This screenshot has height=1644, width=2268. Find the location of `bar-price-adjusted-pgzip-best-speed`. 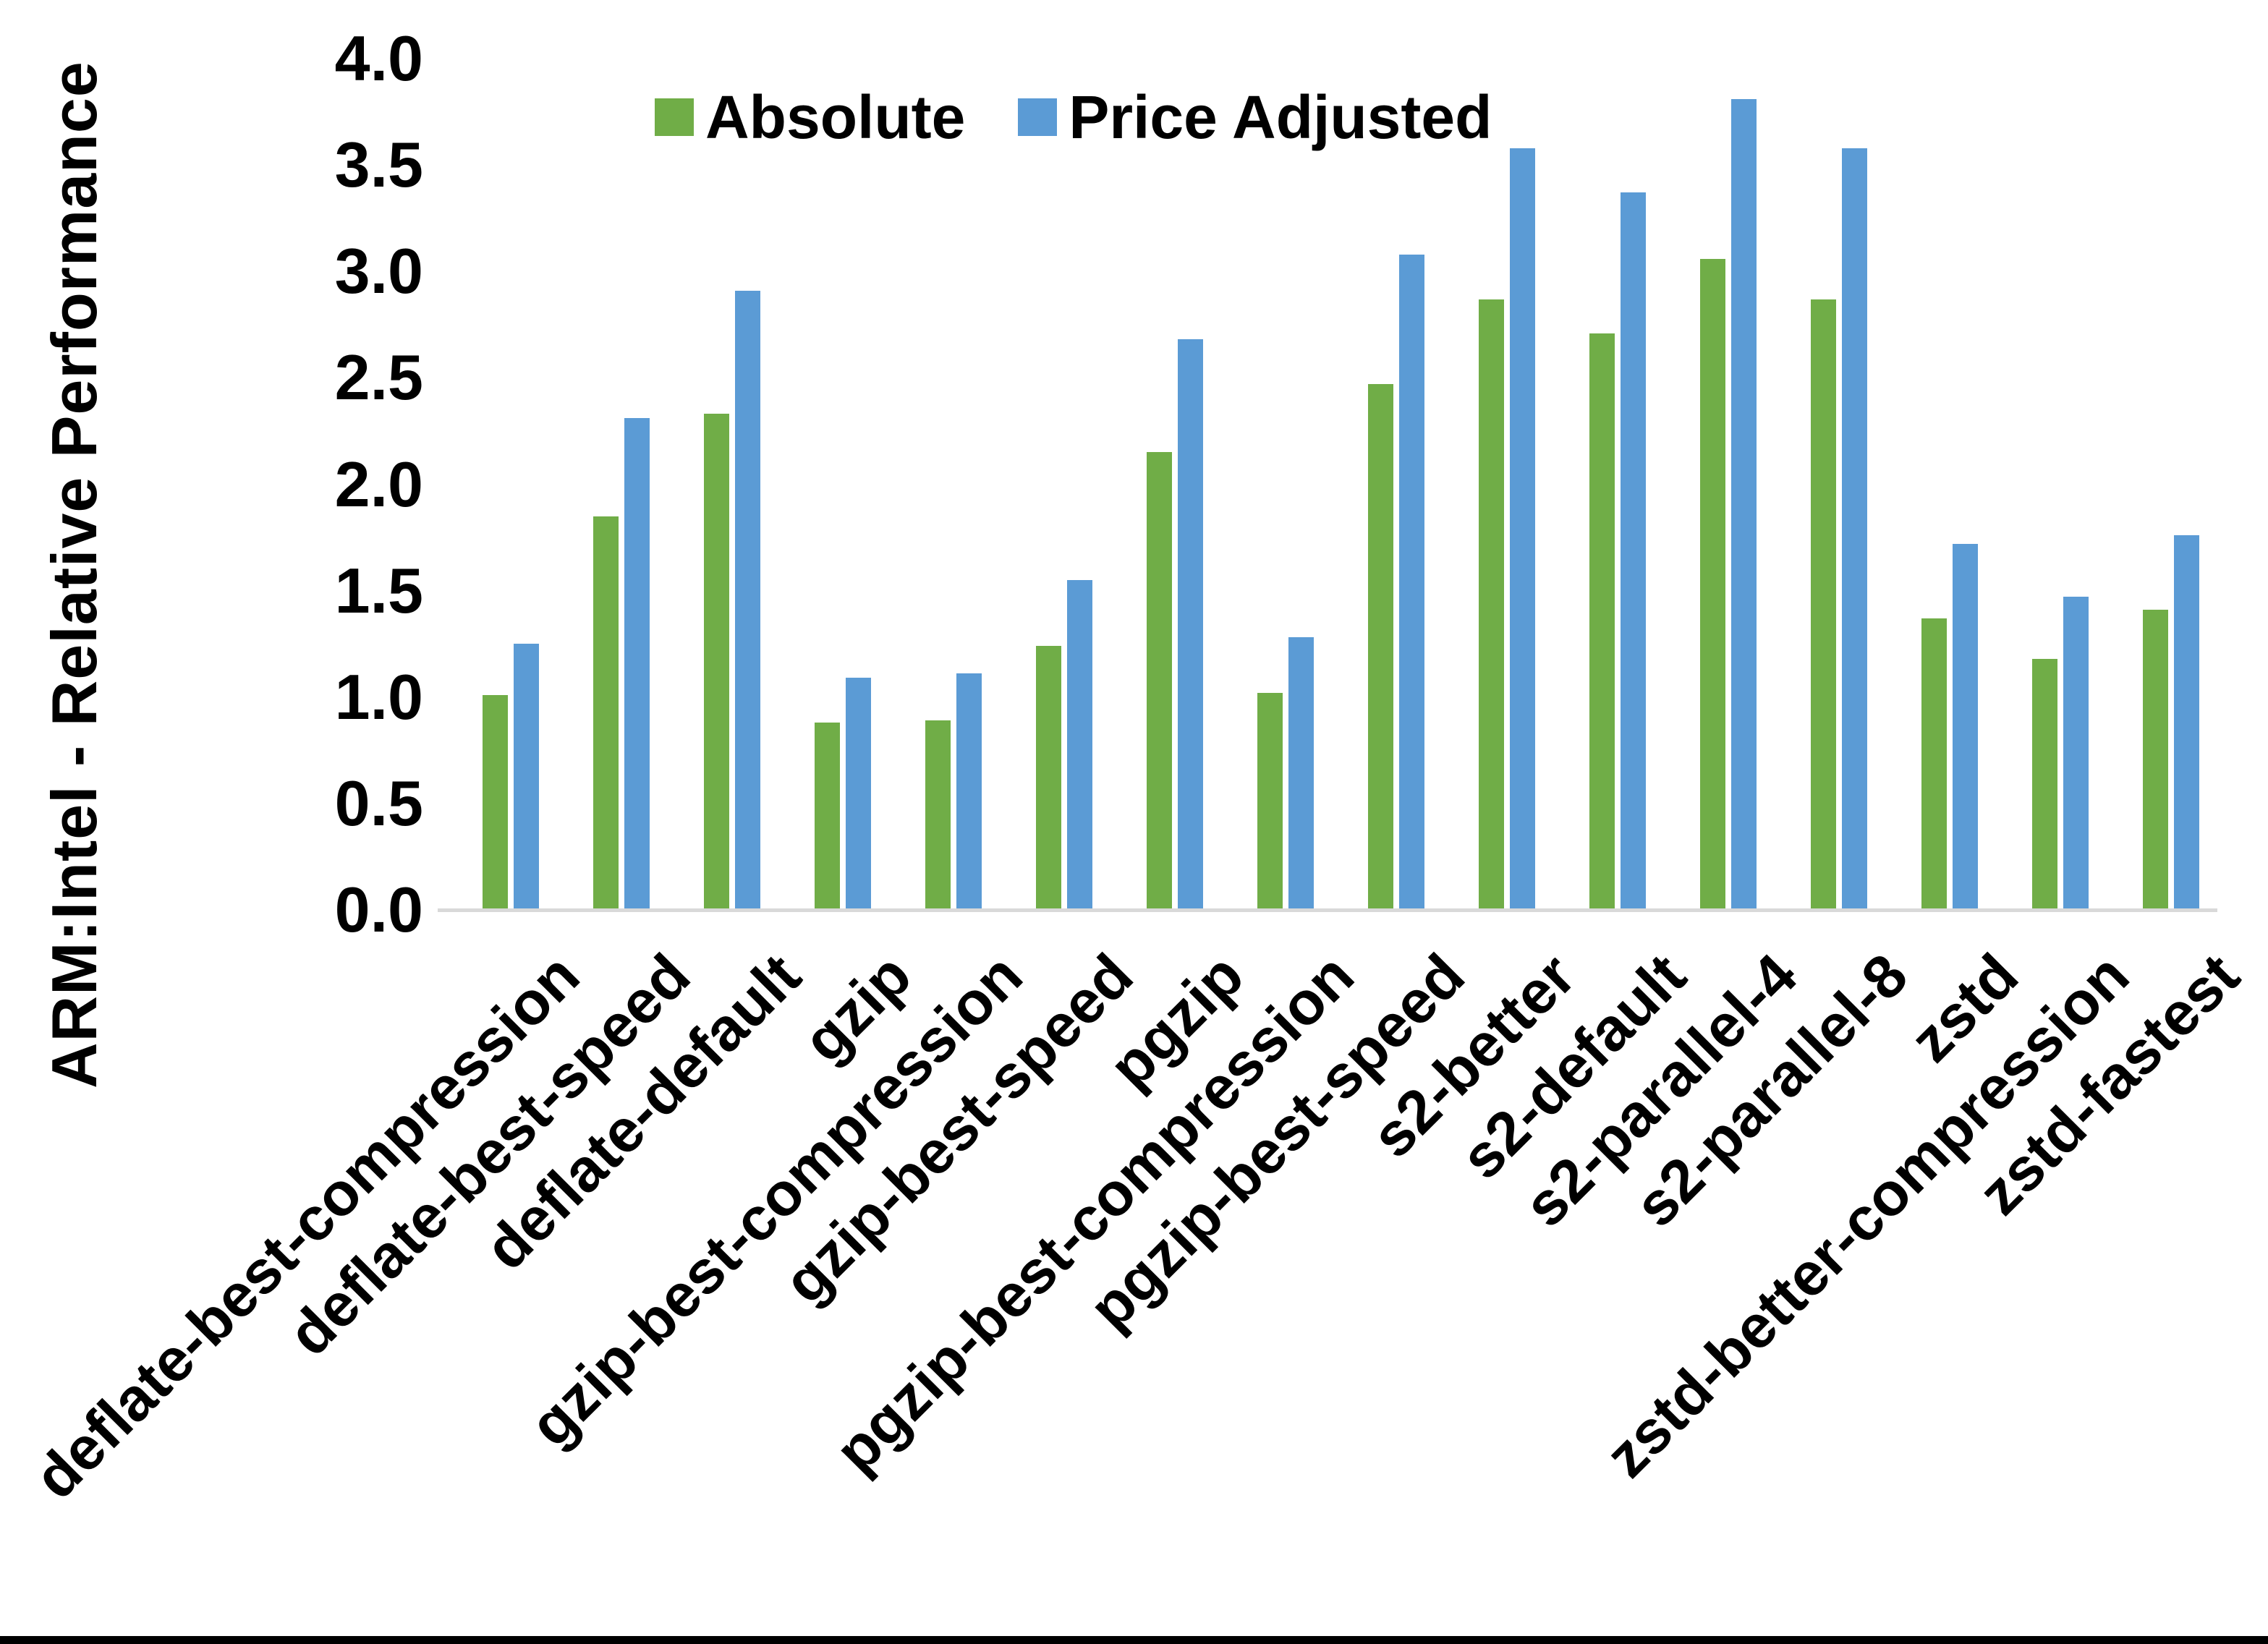

bar-price-adjusted-pgzip-best-speed is located at coordinates (1411, 582).